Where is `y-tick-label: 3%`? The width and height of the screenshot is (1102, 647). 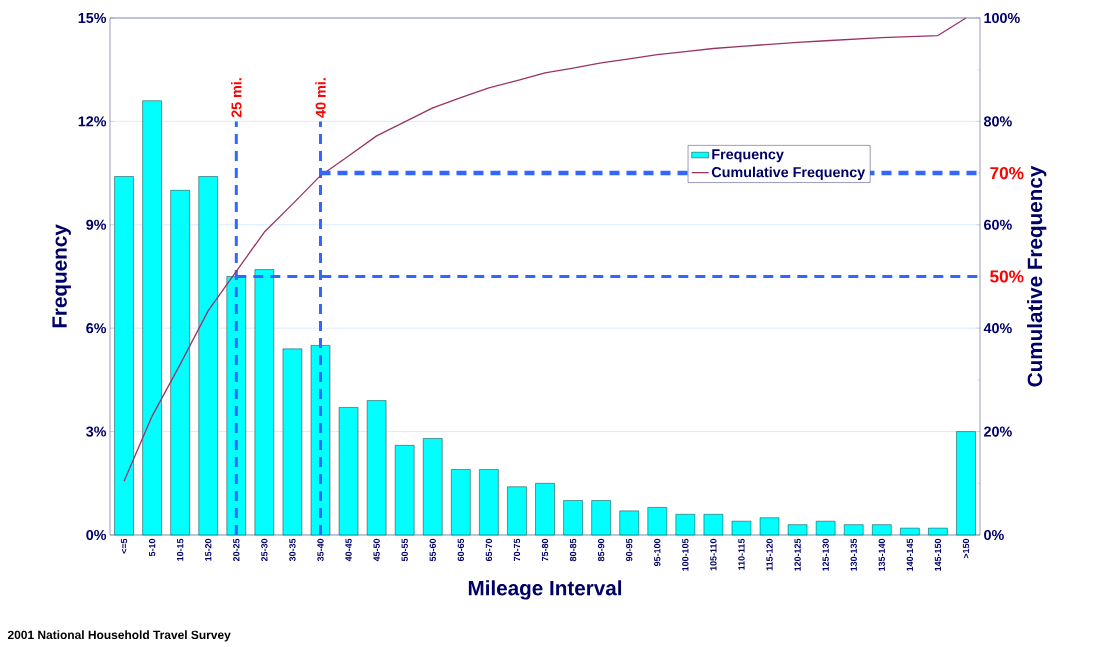 y-tick-label: 3% is located at coordinates (96, 431).